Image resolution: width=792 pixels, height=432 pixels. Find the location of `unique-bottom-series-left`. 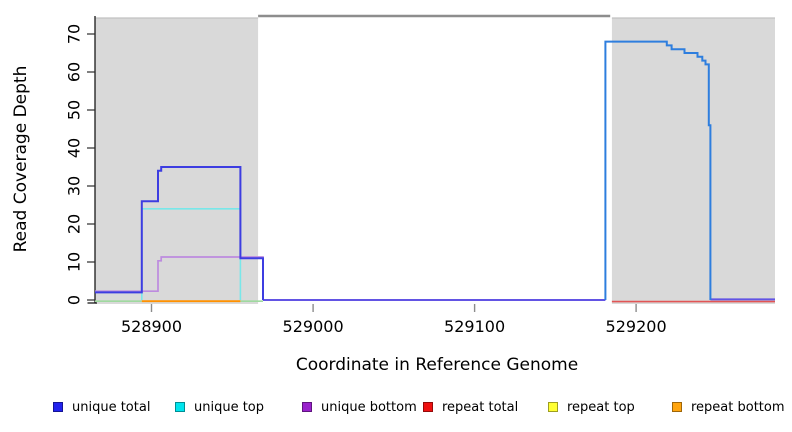

unique-bottom-series-left is located at coordinates (179, 277).